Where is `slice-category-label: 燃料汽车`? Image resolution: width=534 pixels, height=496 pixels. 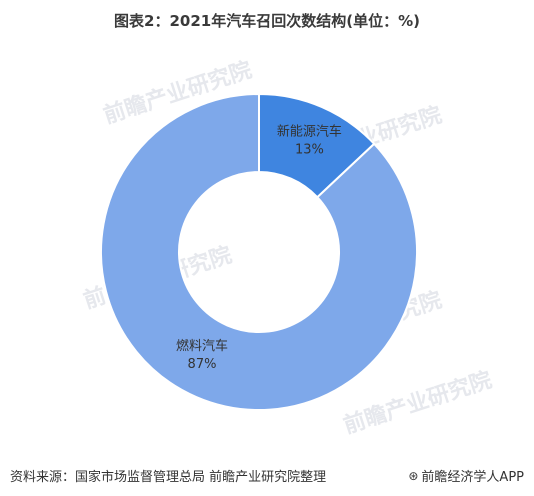 slice-category-label: 燃料汽车 is located at coordinates (202, 346).